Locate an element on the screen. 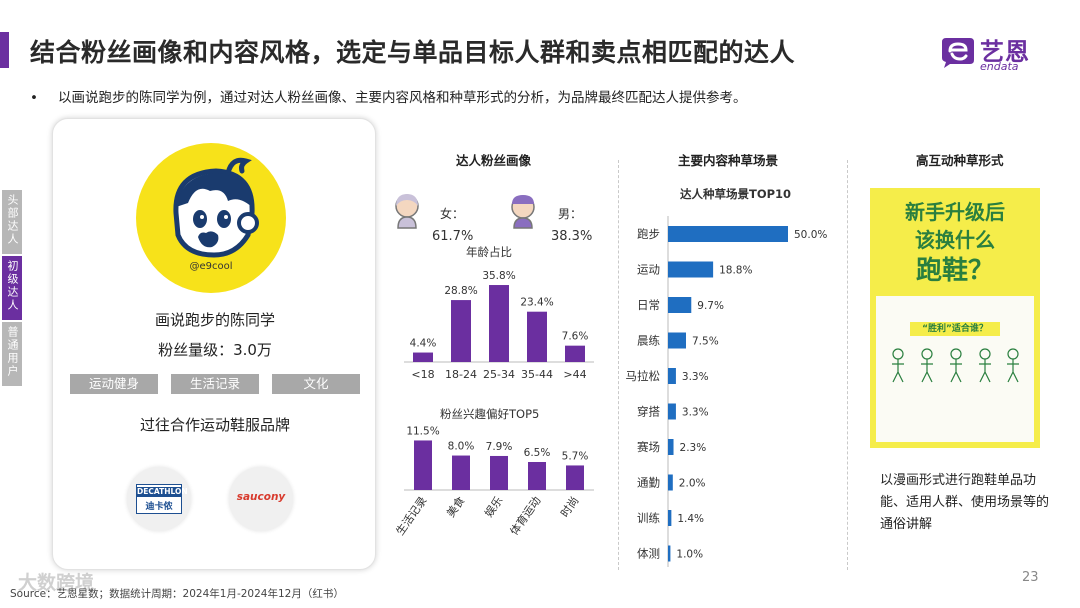  comic-headline: 新手升级后 该换什么 跑鞋？ is located at coordinates (955, 243).